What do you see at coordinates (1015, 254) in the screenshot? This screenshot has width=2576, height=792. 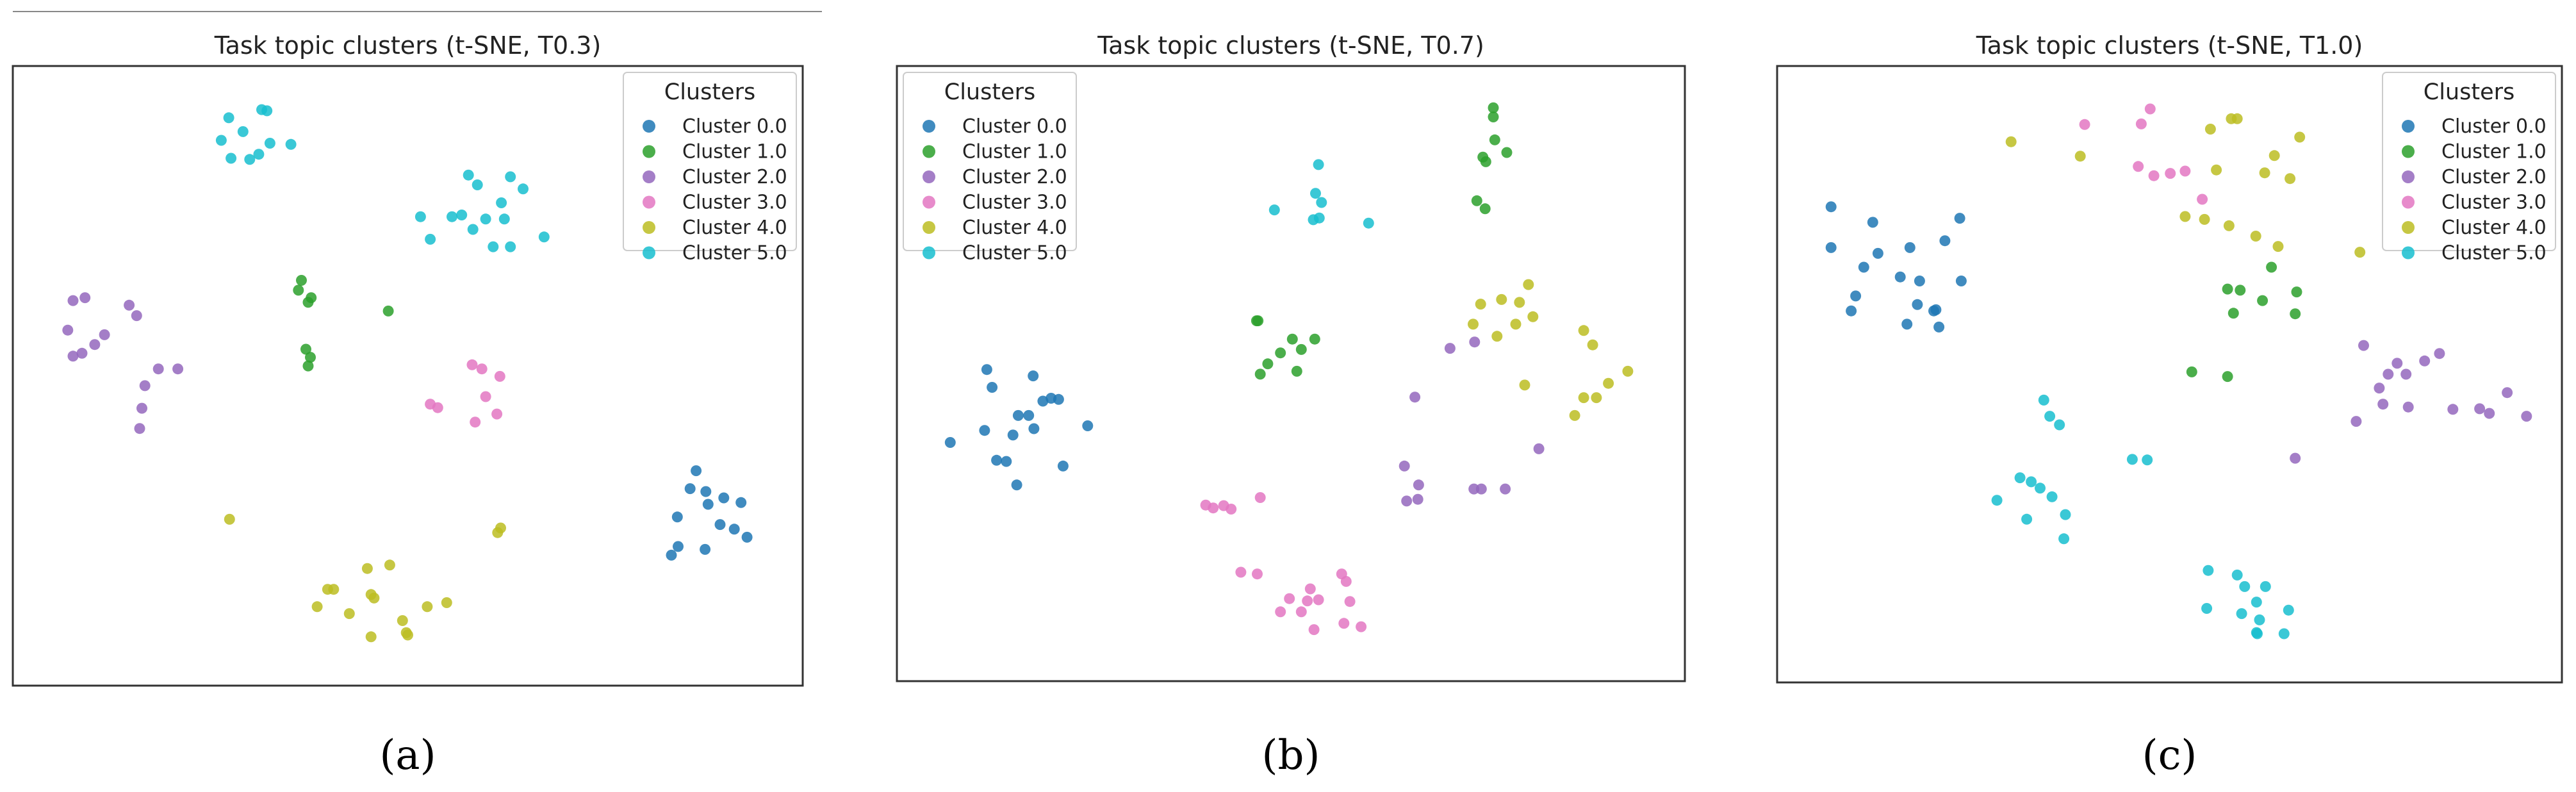 I see `legend-label: Cluster 5.0` at bounding box center [1015, 254].